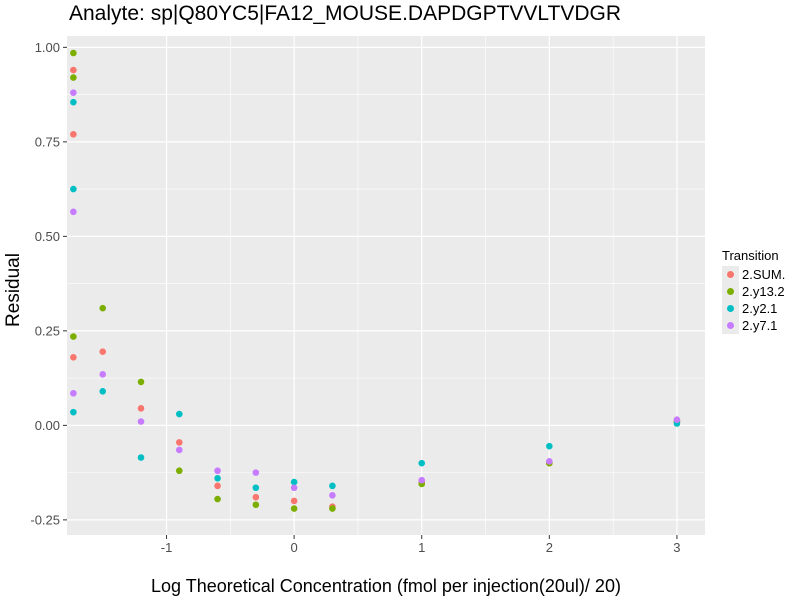 This screenshot has width=800, height=600. Describe the element at coordinates (763, 291) in the screenshot. I see `legend-label: 2.y13.2` at that location.